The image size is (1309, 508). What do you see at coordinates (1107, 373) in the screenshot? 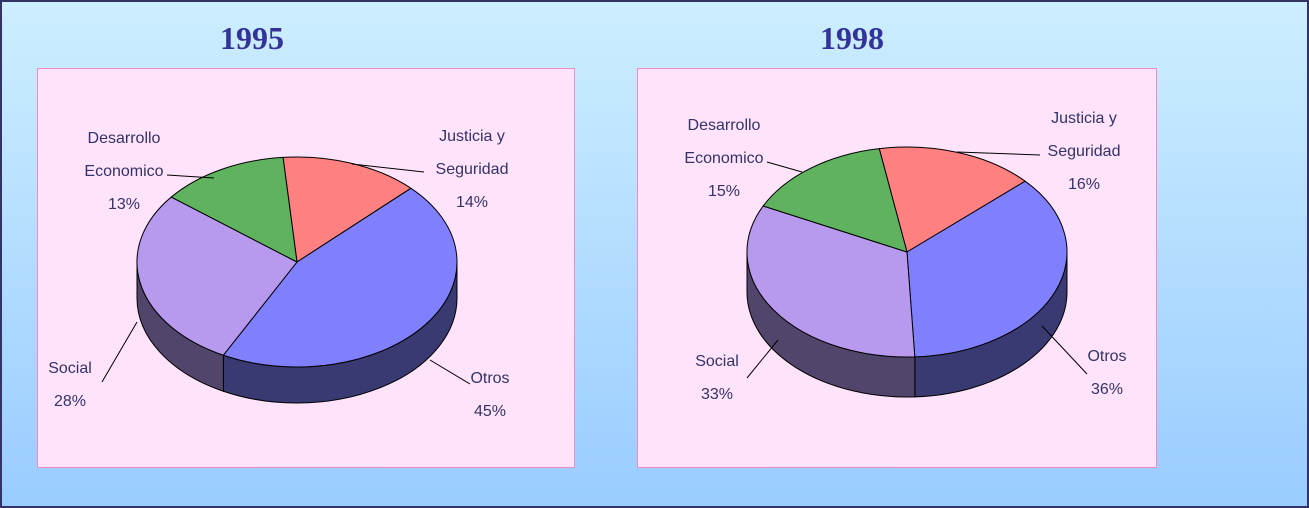
I see `data-label: Otros 36%` at bounding box center [1107, 373].